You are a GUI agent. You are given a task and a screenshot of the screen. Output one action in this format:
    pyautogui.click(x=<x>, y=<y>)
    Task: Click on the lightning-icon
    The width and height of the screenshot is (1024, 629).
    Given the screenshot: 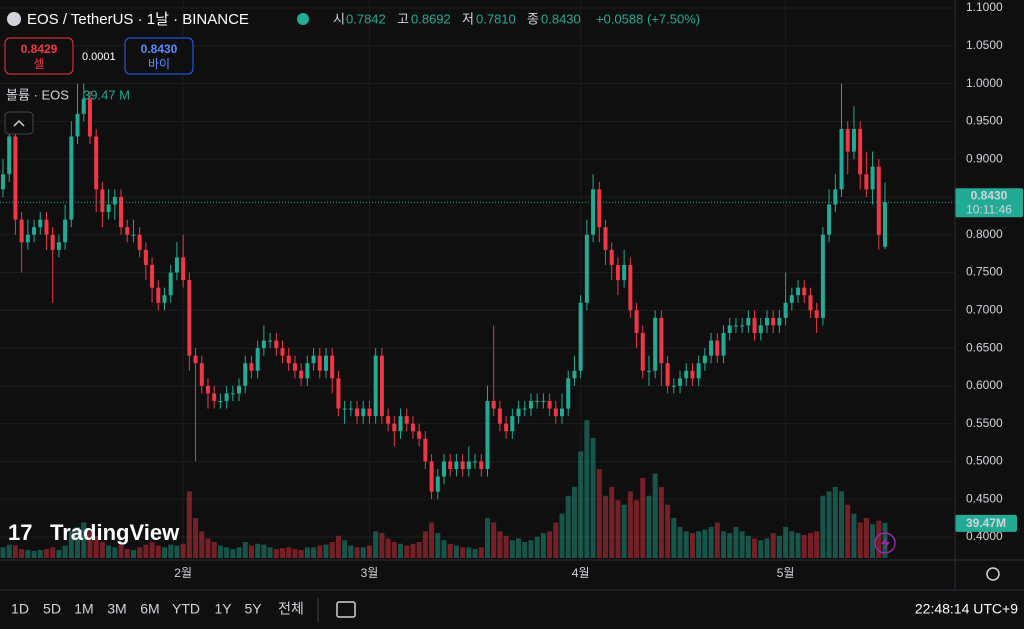 What is the action you would take?
    pyautogui.click(x=885, y=543)
    